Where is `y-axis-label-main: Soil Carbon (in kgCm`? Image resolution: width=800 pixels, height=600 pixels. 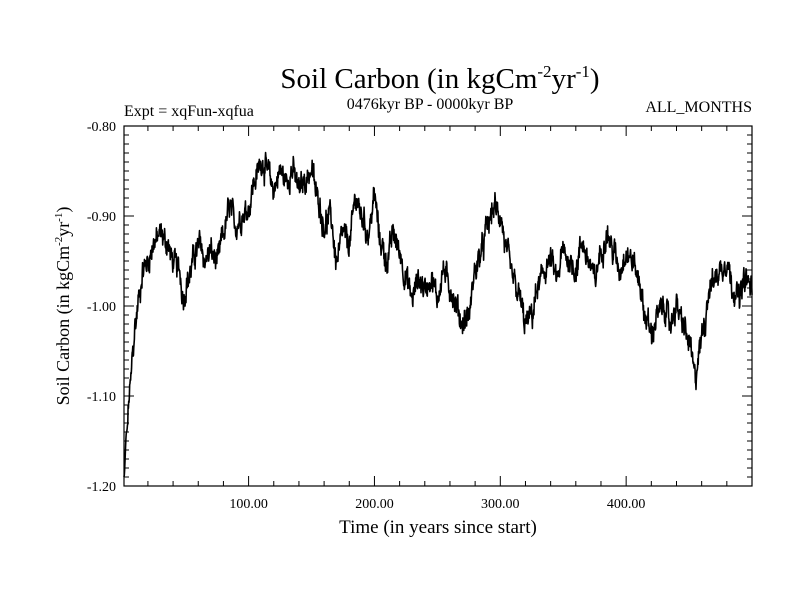 y-axis-label-main: Soil Carbon (in kgCm is located at coordinates (63, 326).